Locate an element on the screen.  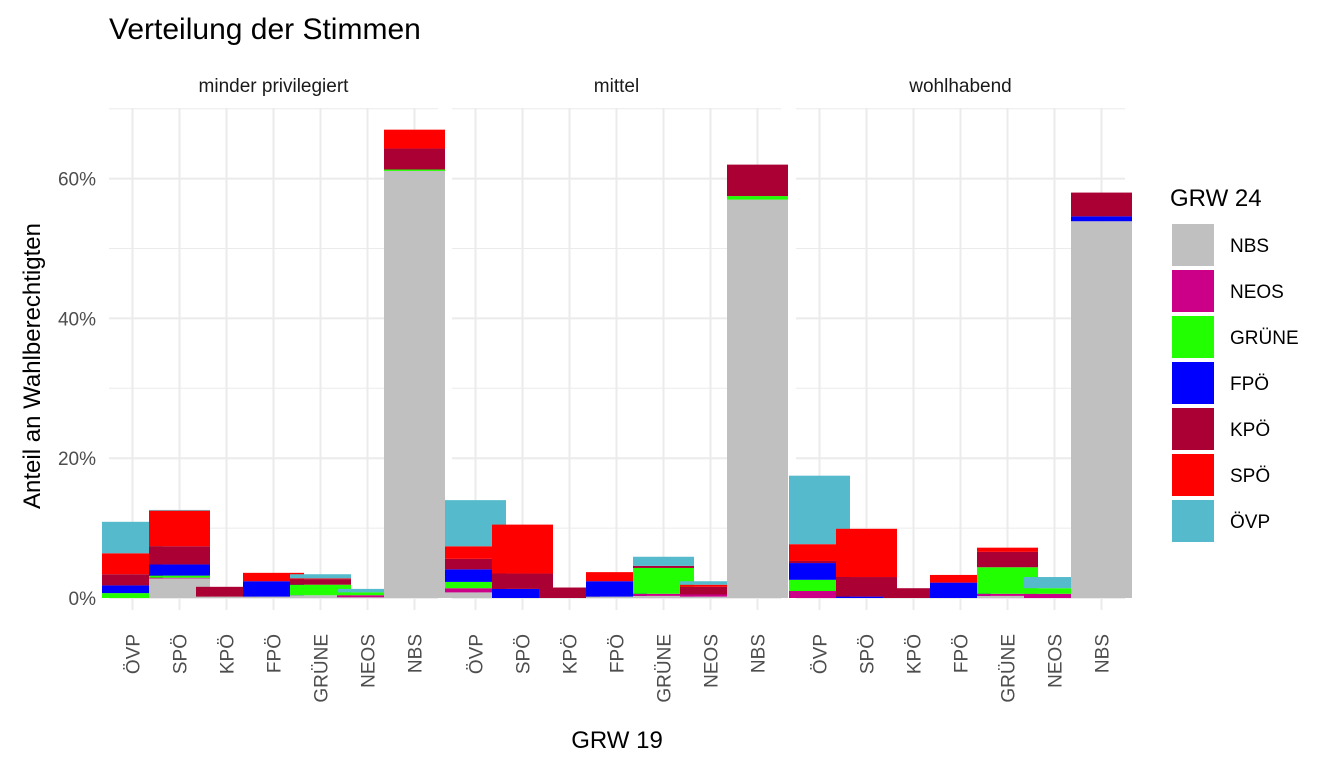
legend-item: SPÖ is located at coordinates (1221, 475).